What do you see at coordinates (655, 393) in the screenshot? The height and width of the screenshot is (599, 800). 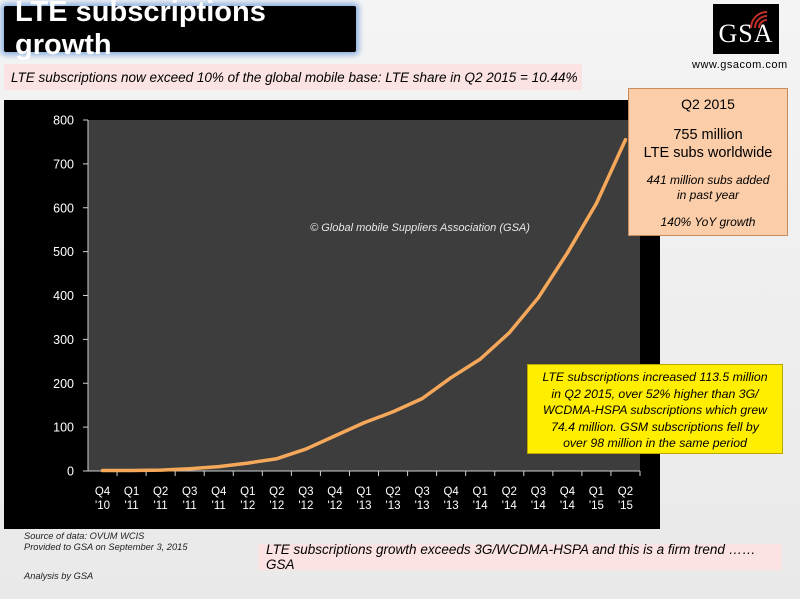 I see `callout-line-2: in Q2 2015, over 52% higher than 3G/` at bounding box center [655, 393].